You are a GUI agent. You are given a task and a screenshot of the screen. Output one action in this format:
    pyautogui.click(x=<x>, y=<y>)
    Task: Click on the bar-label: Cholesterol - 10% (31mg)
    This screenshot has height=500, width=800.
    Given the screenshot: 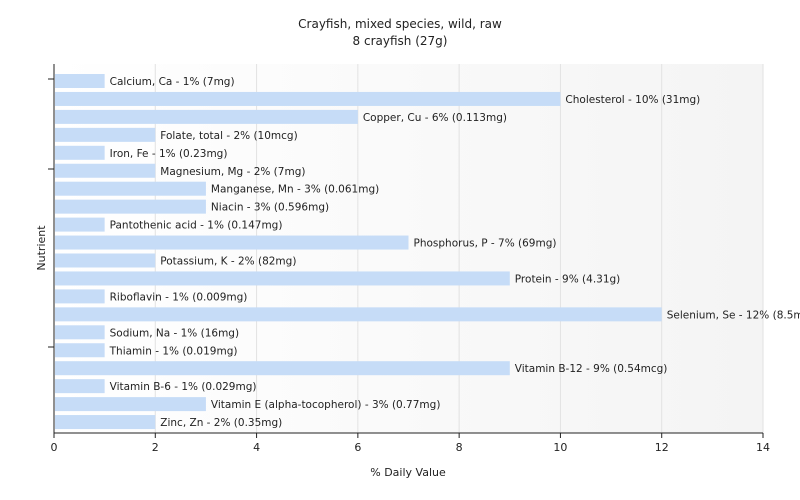 What is the action you would take?
    pyautogui.click(x=632, y=100)
    